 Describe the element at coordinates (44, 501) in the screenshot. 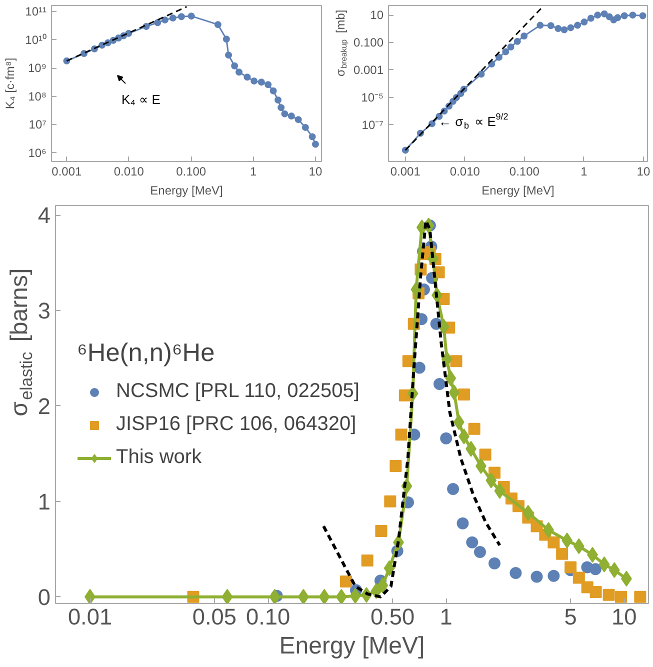

I see `y-tick-label: 1` at that location.